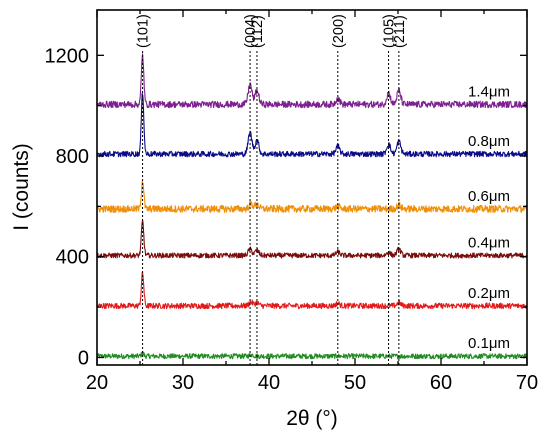  What do you see at coordinates (258, 31) in the screenshot?
I see `peak-label-2: (112)` at bounding box center [258, 31].